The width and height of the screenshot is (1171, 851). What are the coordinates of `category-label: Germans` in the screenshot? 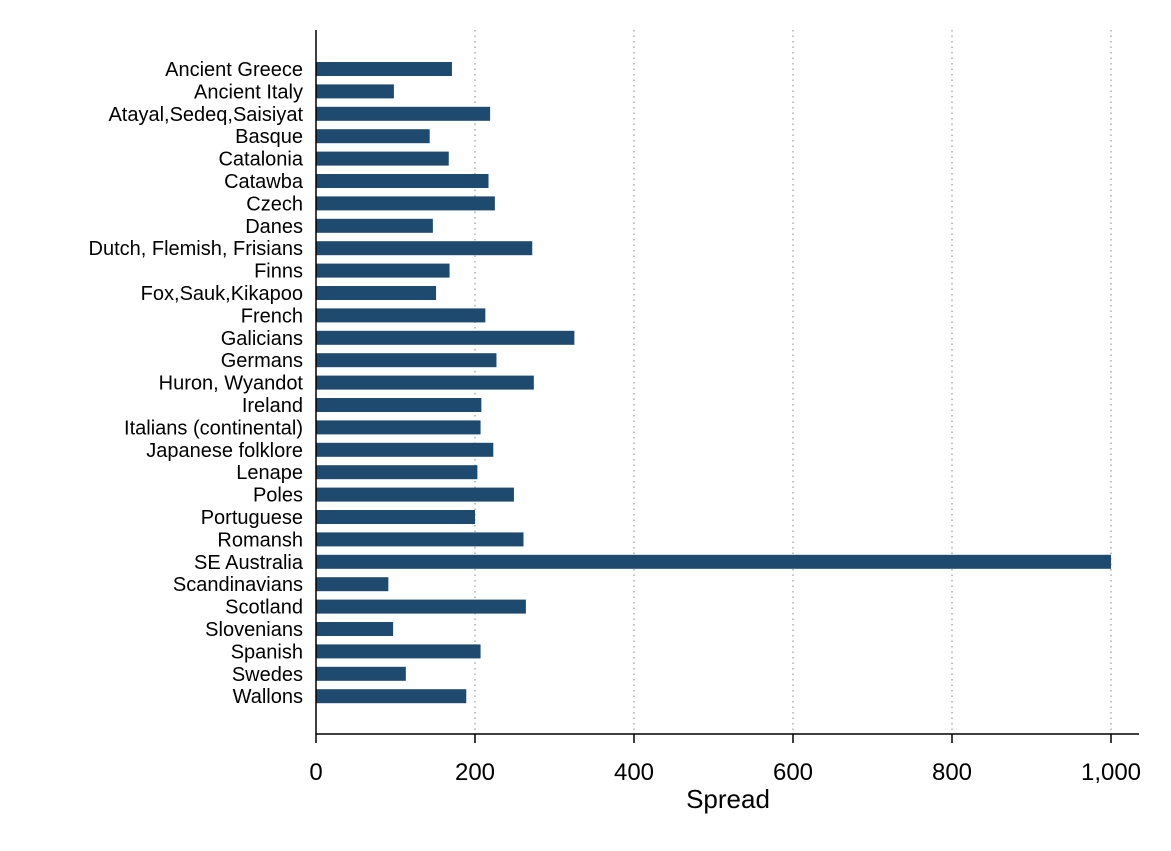 It's located at (262, 361).